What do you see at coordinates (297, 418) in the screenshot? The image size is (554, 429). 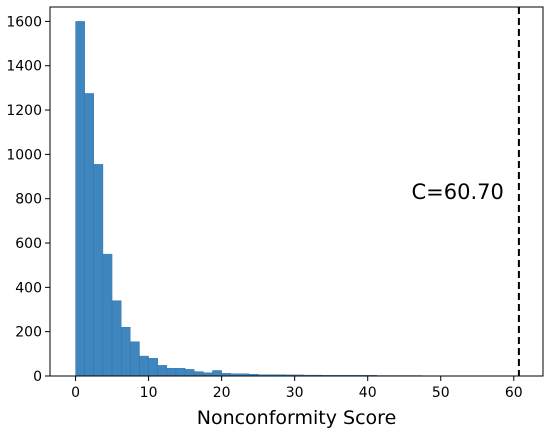 I see `x-axis-label: Nonconformity Score` at bounding box center [297, 418].